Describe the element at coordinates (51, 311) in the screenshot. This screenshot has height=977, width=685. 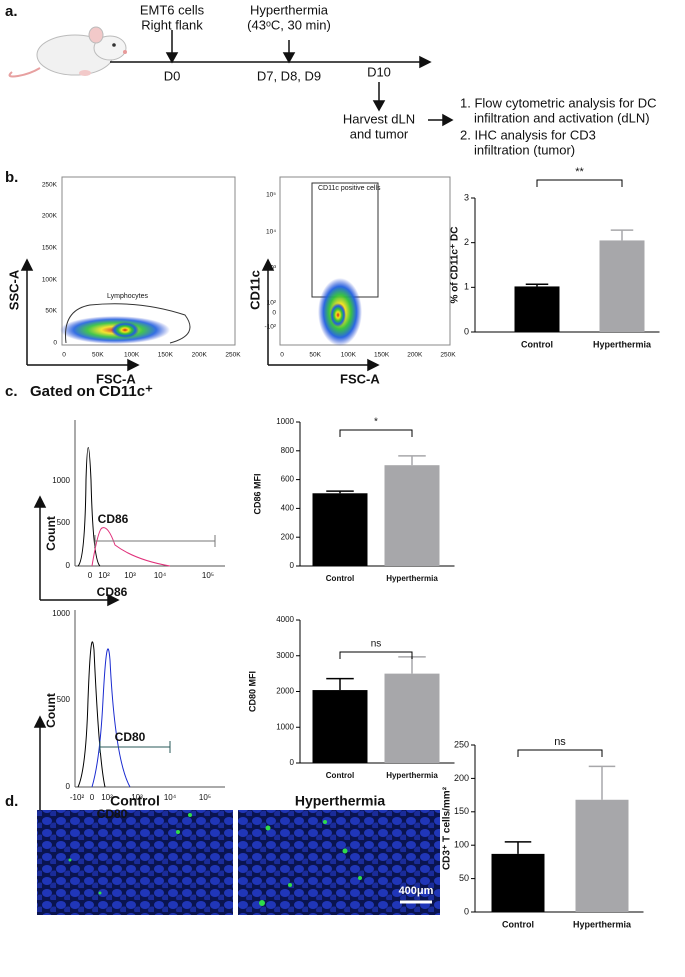
I see `y-tick-label: 50K` at that location.